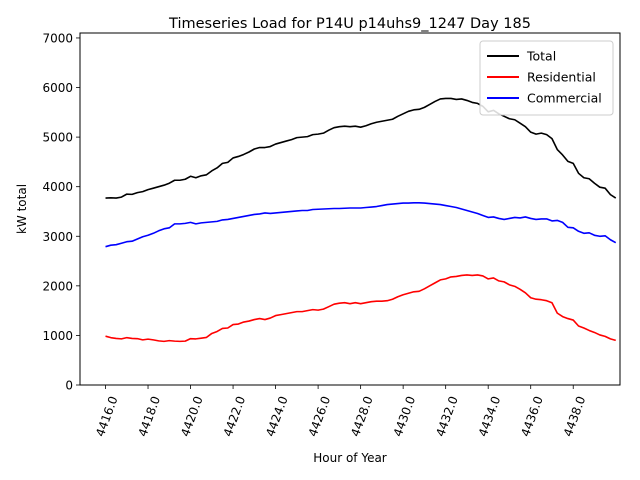  I want to click on y-tick-label: 2000, so click(57, 286).